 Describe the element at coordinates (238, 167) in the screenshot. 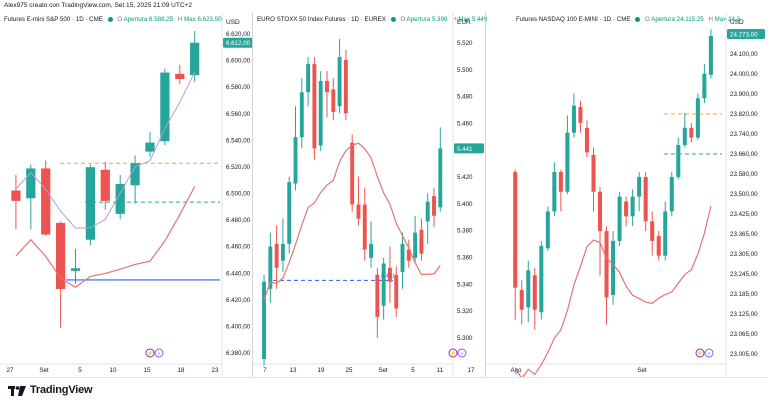

I see `y-tick-label: 6.520,00` at that location.